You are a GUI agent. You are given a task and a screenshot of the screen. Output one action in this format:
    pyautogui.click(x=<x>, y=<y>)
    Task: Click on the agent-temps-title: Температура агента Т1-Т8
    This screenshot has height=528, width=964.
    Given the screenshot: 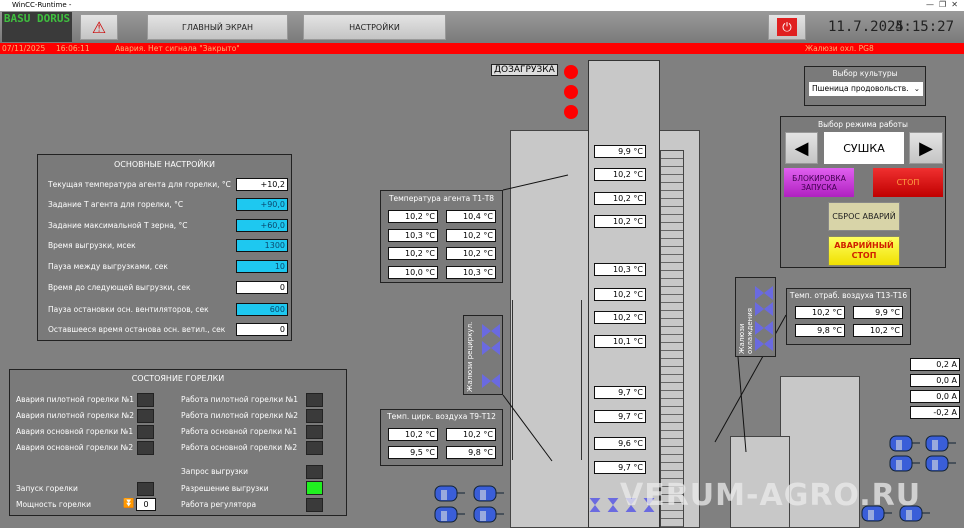 What is the action you would take?
    pyautogui.click(x=441, y=198)
    